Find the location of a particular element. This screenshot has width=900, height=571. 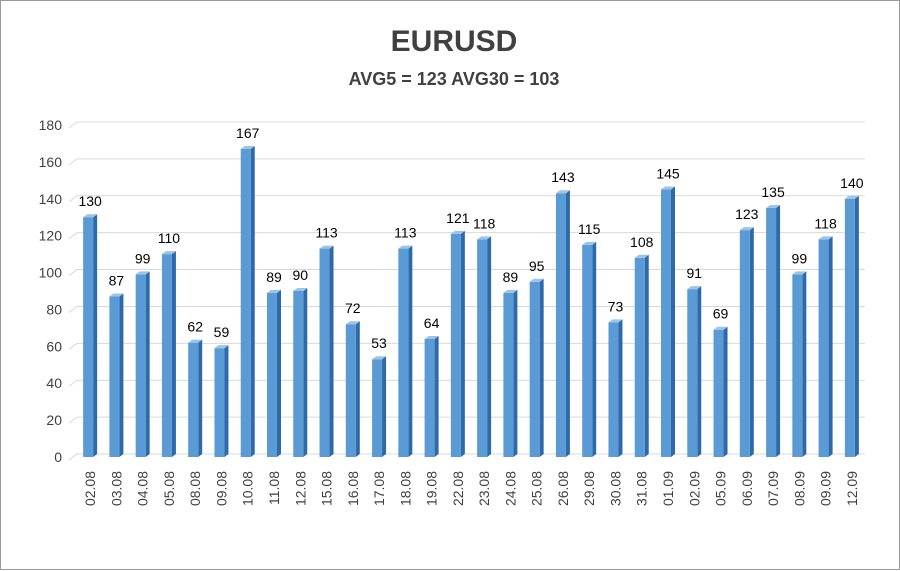

x-tick-label: 02.08 is located at coordinates (90, 488).